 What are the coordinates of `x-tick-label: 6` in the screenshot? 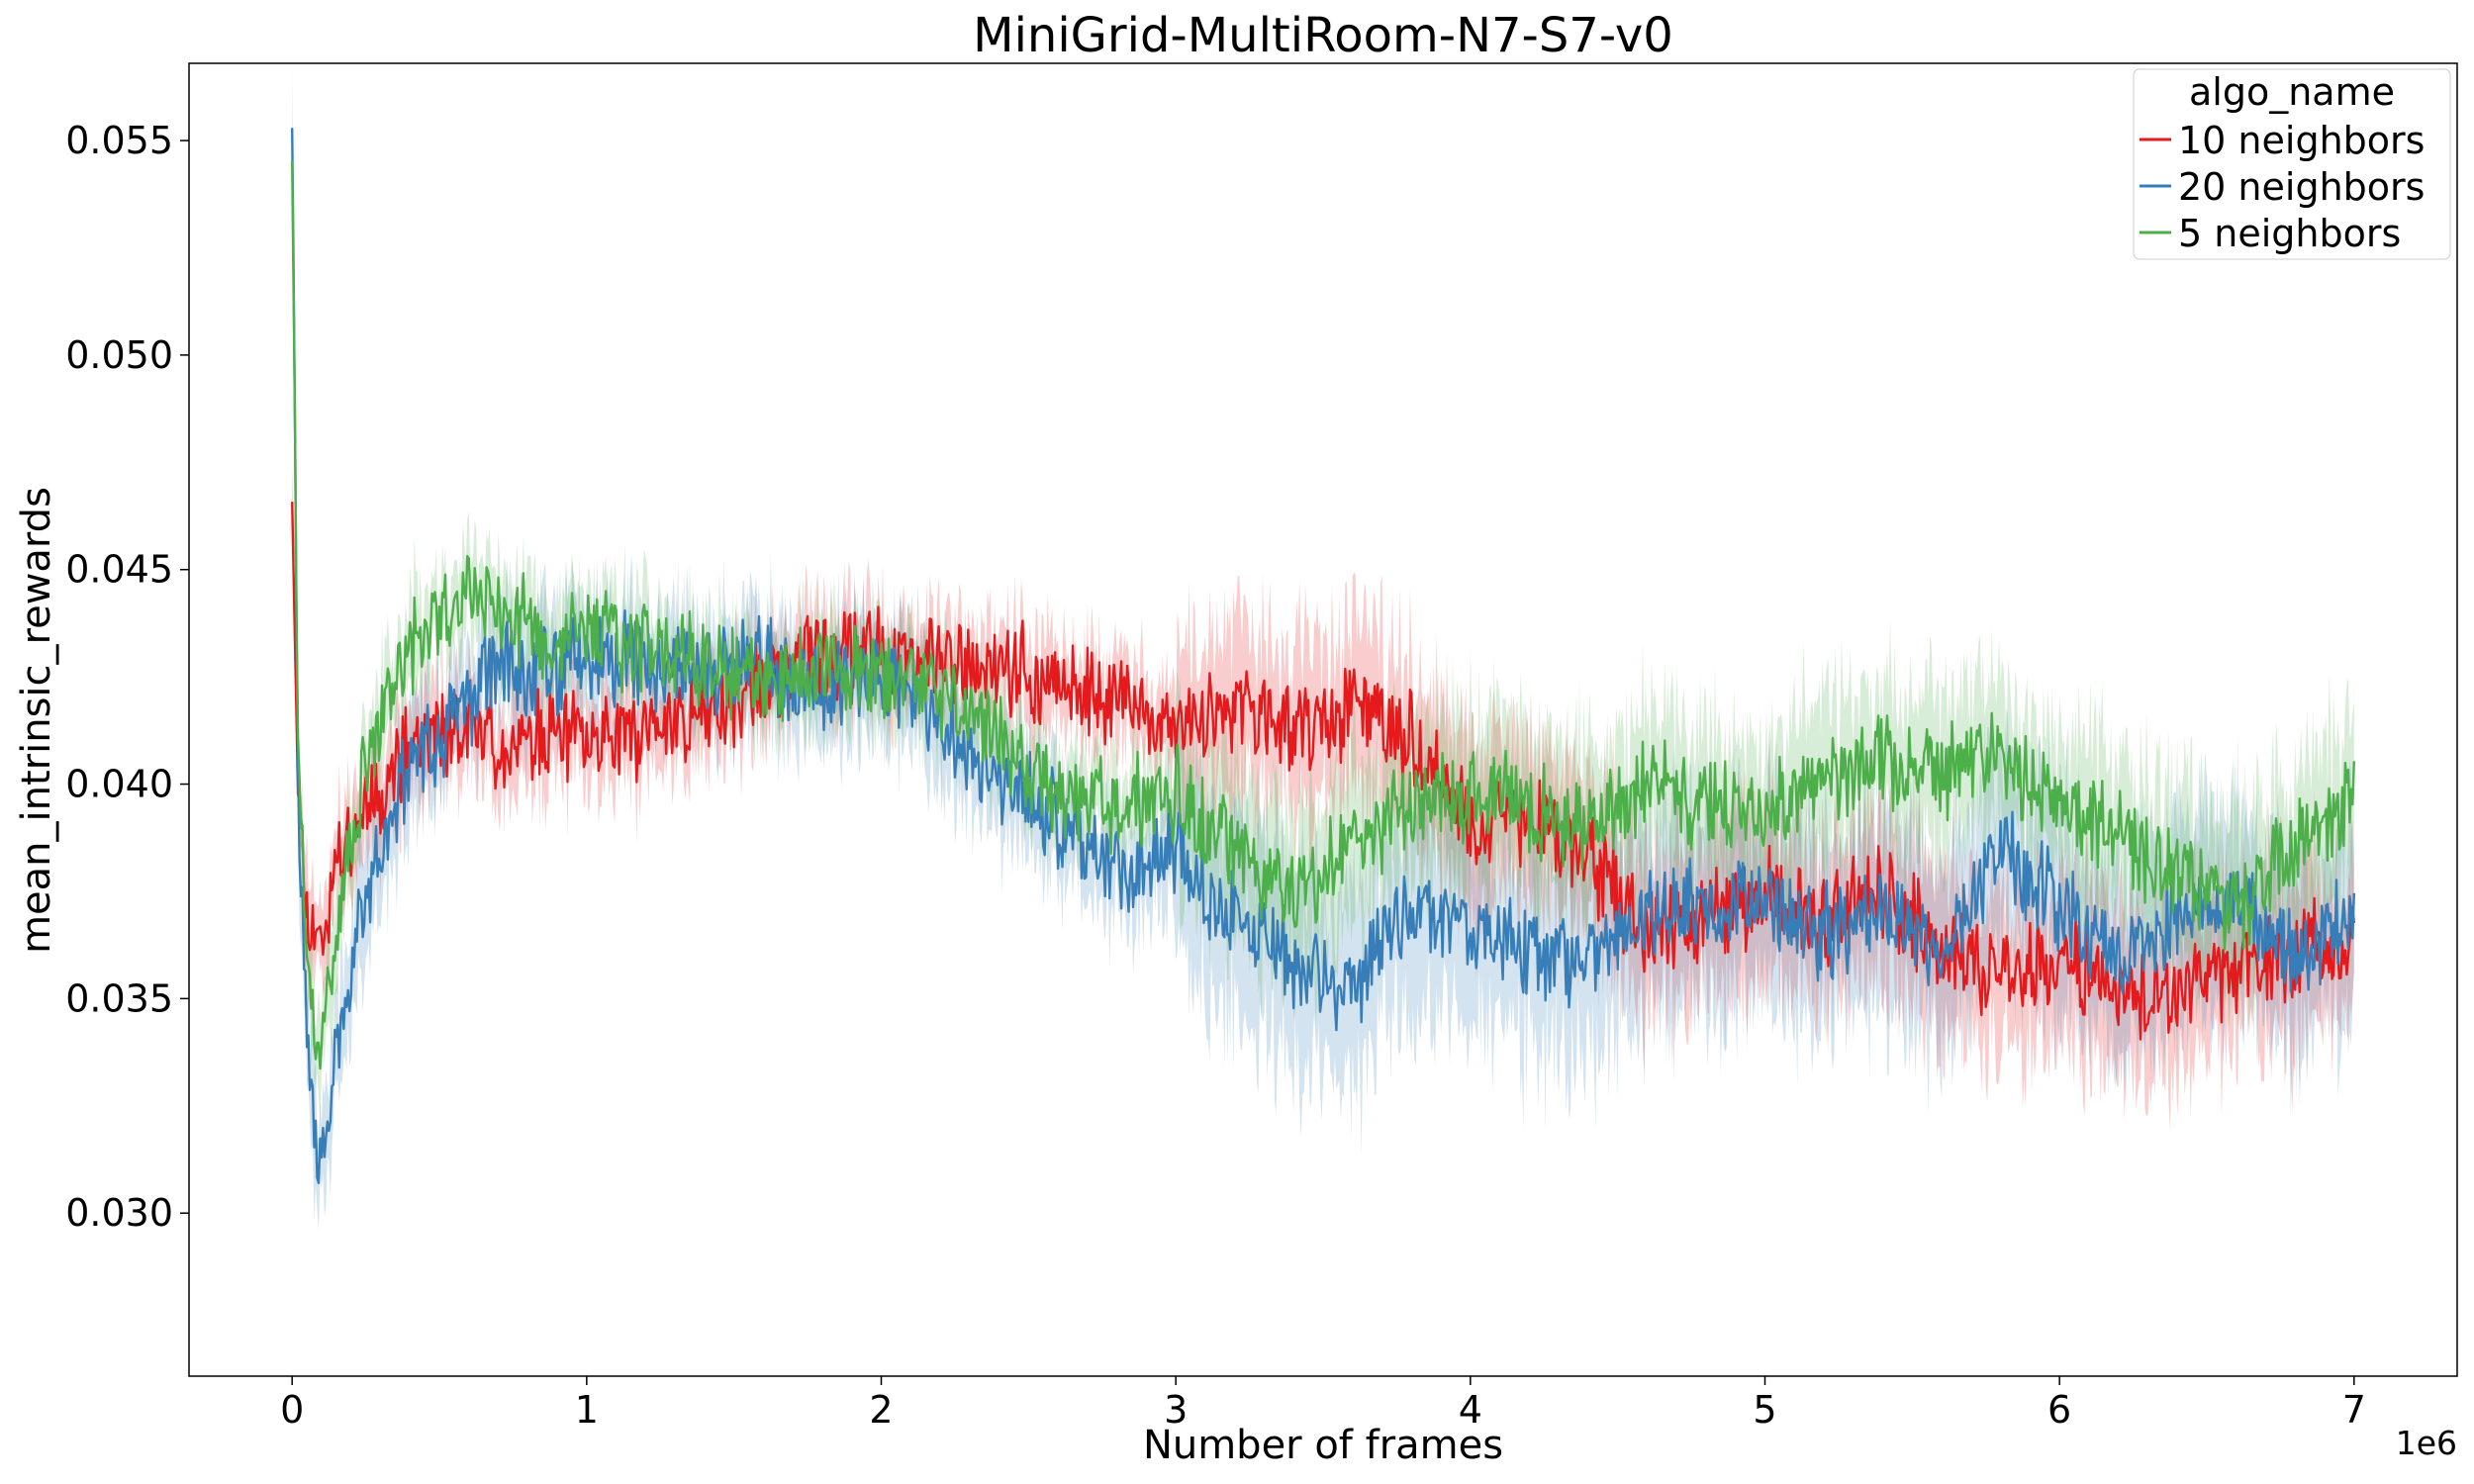 It's located at (2059, 1410).